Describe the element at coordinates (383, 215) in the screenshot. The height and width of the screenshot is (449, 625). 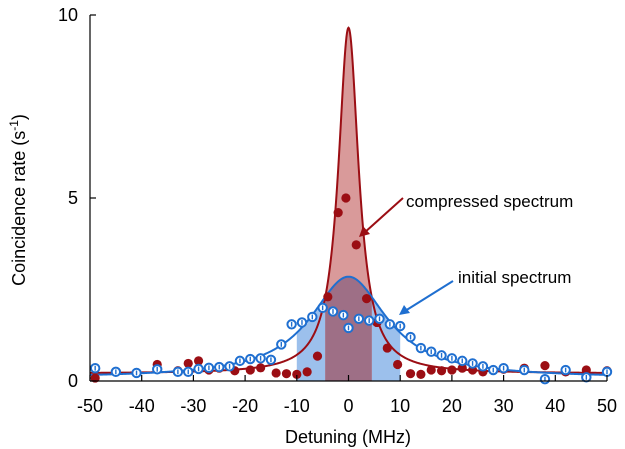
I see `arrow-compressed-spectrum` at that location.